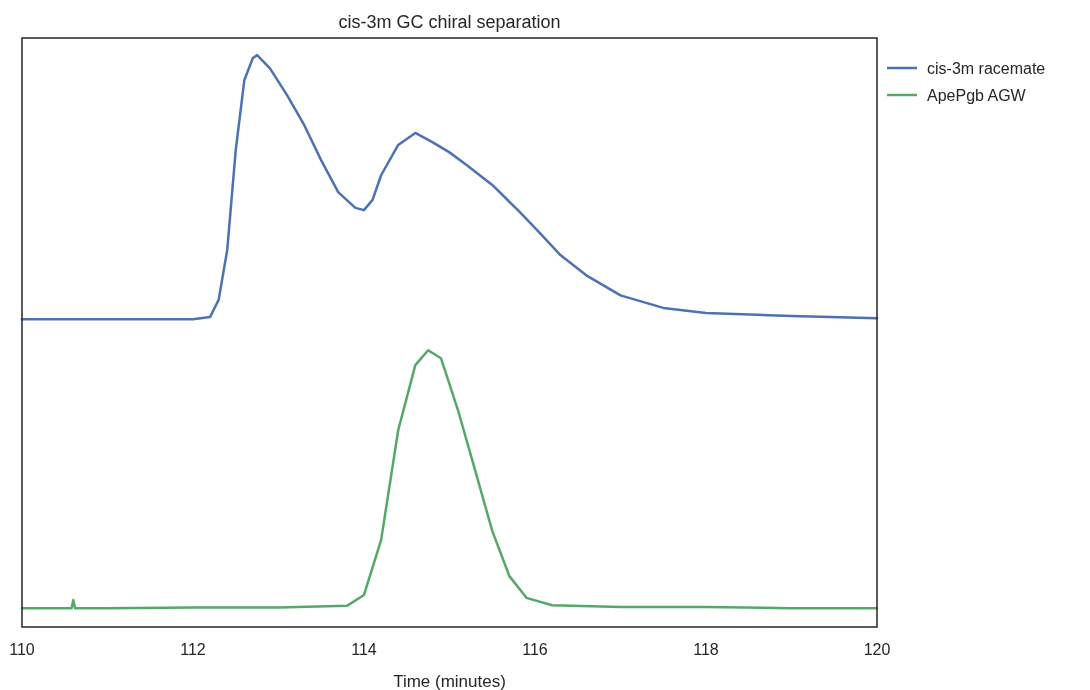  What do you see at coordinates (364, 649) in the screenshot?
I see `x-tick-label: 114` at bounding box center [364, 649].